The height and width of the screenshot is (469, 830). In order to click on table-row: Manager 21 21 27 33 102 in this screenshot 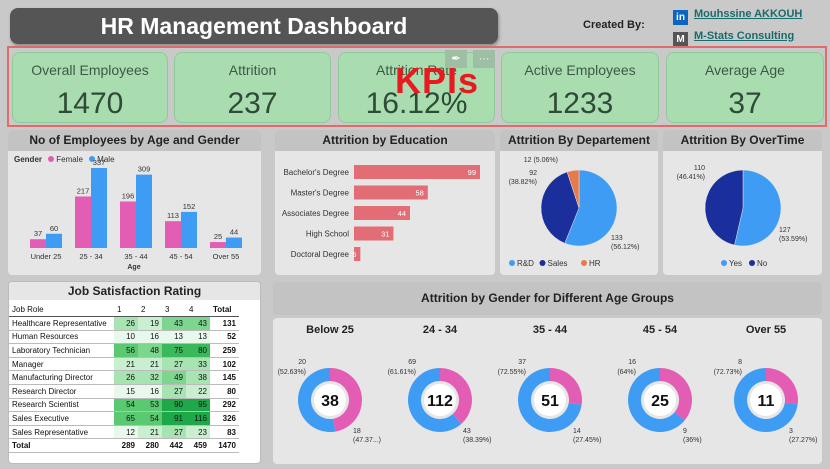, I will do `click(124, 364)`.